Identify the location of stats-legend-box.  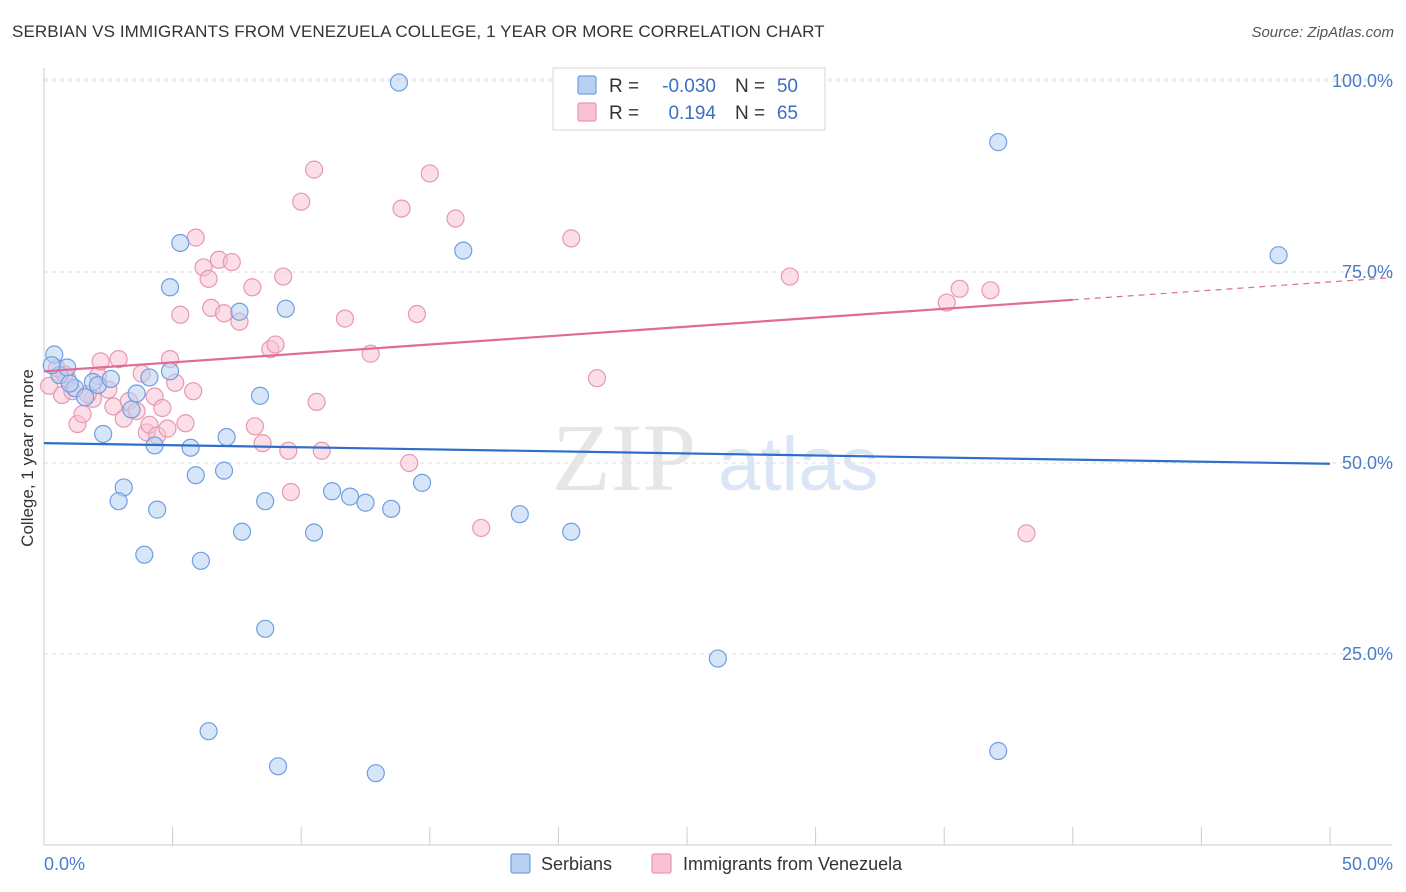
(689, 99).